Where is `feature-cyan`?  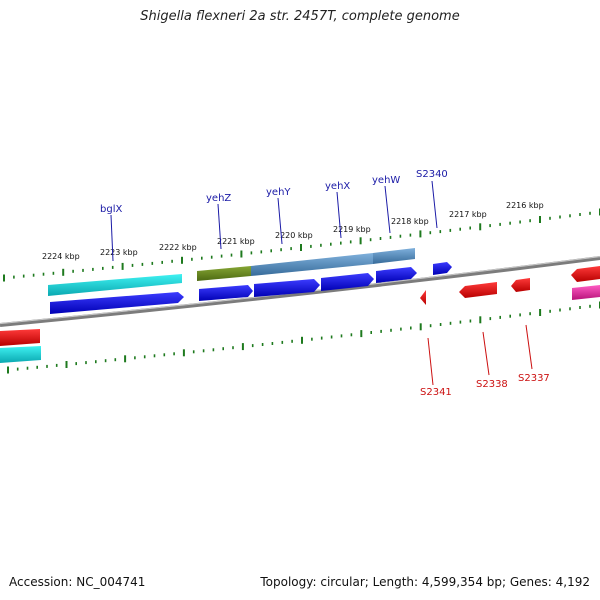 feature-cyan is located at coordinates (115, 285).